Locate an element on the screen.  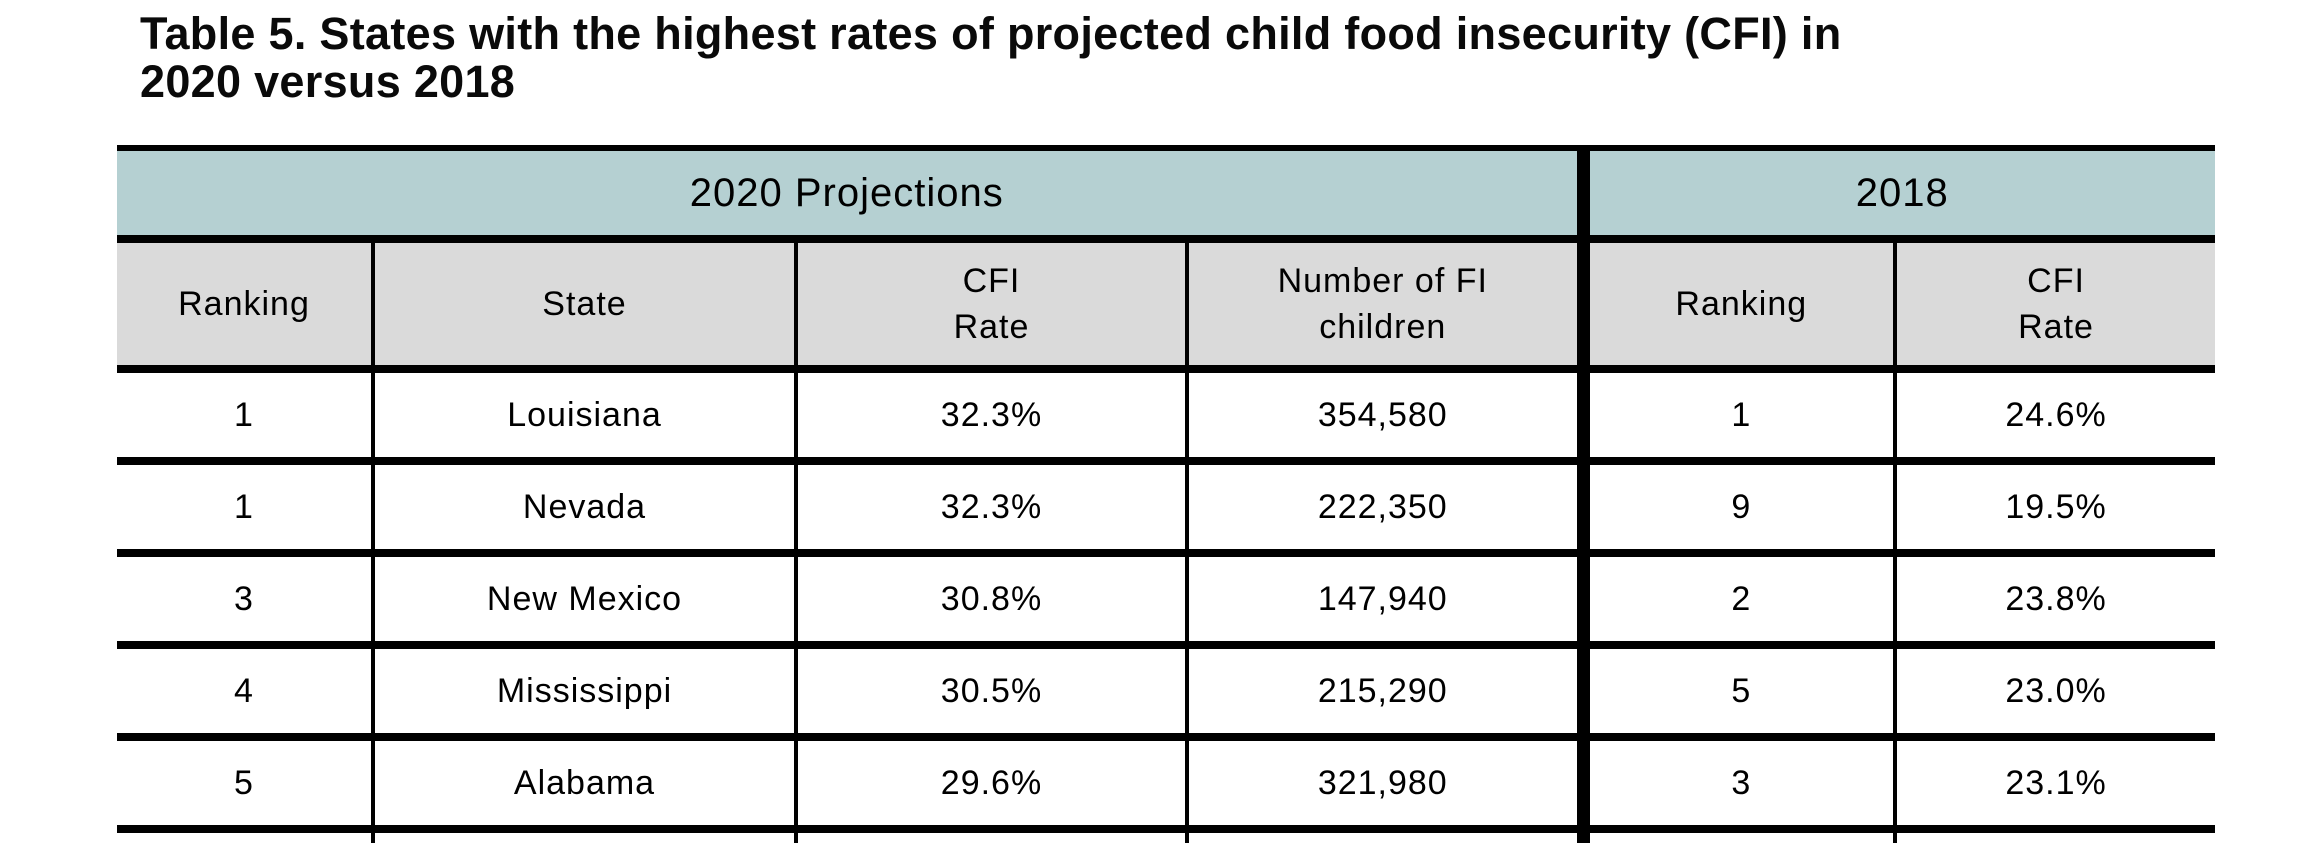
column-header-cfi-rate-2020: CFI Rate is located at coordinates (991, 305).